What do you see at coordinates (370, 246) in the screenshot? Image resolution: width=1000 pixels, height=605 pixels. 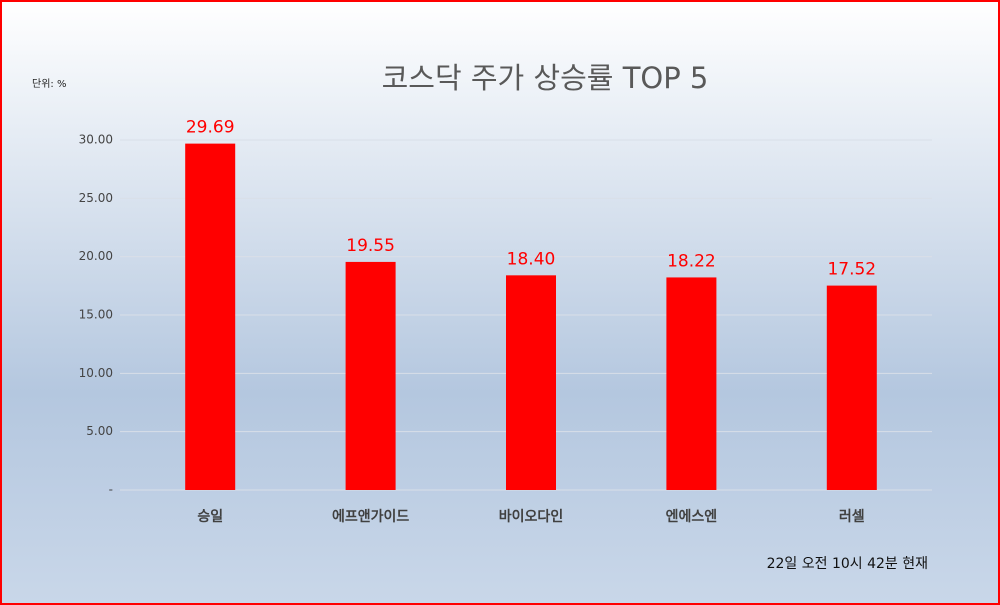 I see `value-label: 19.55` at bounding box center [370, 246].